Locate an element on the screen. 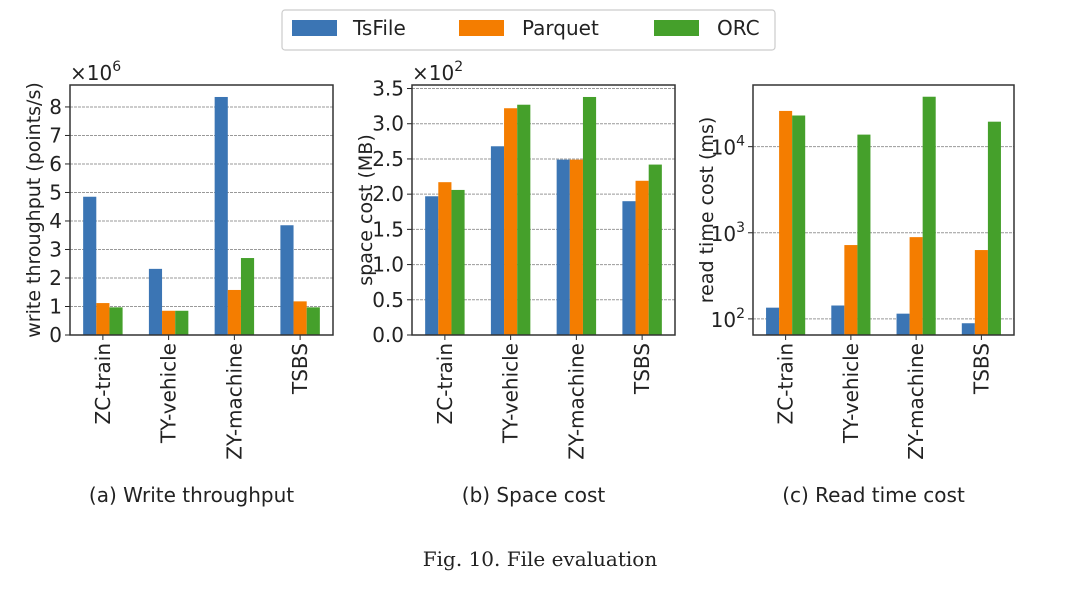 The width and height of the screenshot is (1080, 593). y-axis-label: read time cost (ms) is located at coordinates (707, 210).